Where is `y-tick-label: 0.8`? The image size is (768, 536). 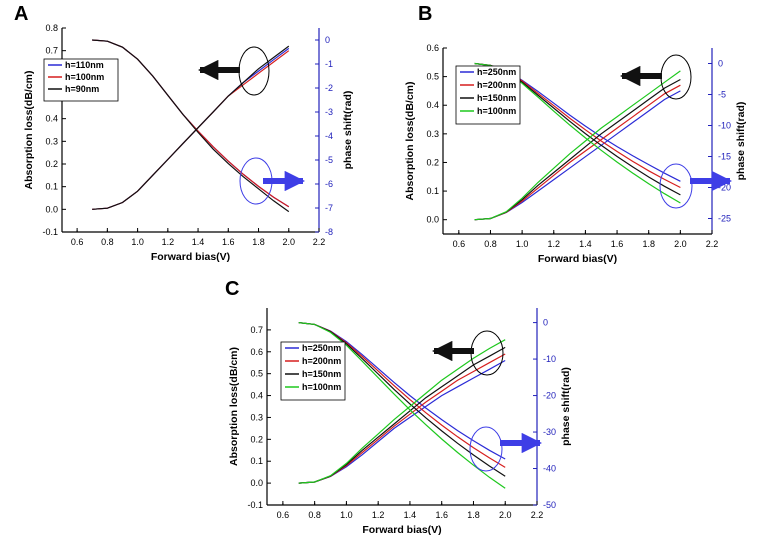
y-tick-label: 0.8 is located at coordinates (51, 28).